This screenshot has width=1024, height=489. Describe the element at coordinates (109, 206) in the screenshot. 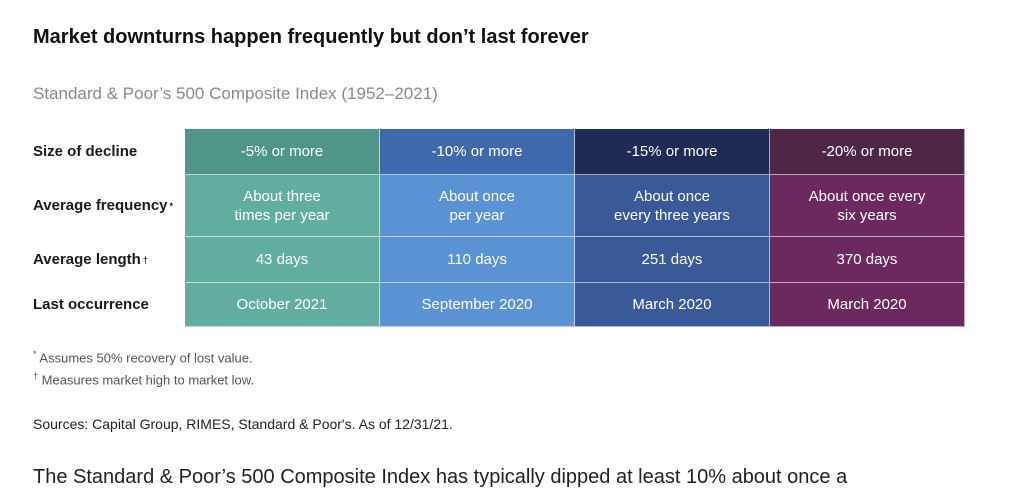

I see `row-label-average-frequency: Average frequency *` at that location.